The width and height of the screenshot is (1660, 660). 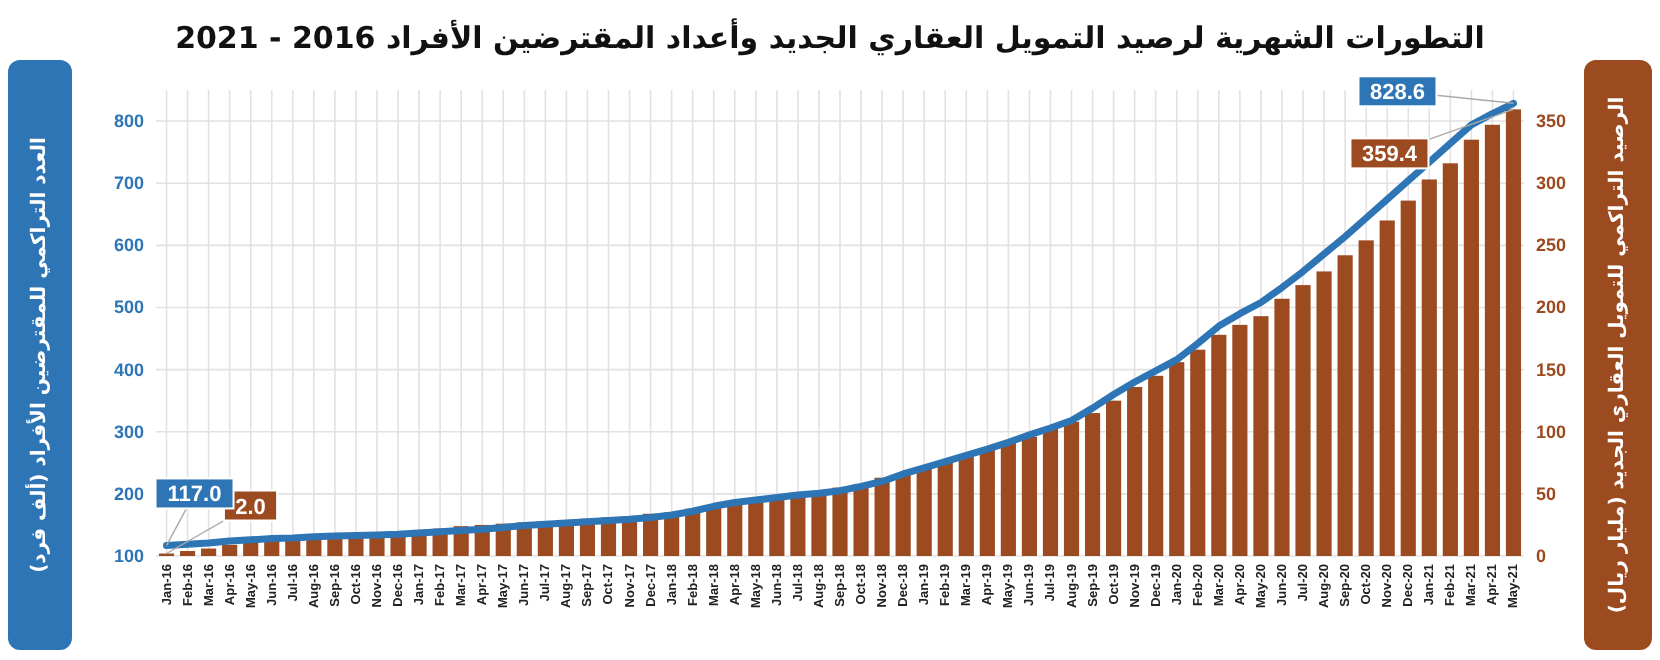 What do you see at coordinates (1551, 245) in the screenshot?
I see `y2-tick-label: 250` at bounding box center [1551, 245].